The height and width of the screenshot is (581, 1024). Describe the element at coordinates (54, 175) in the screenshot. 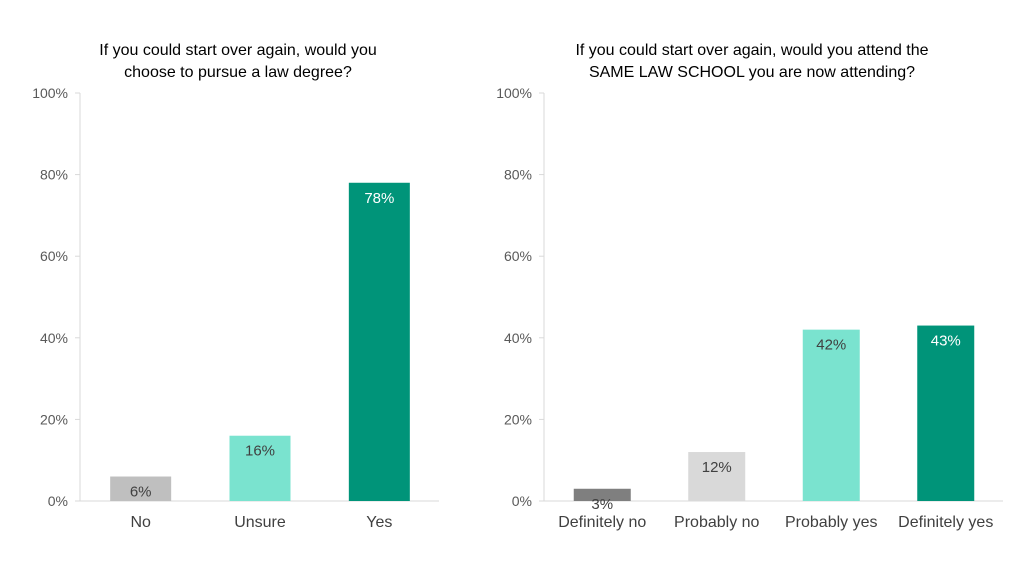

I see `chart-left-y-tick-label: 80%` at that location.